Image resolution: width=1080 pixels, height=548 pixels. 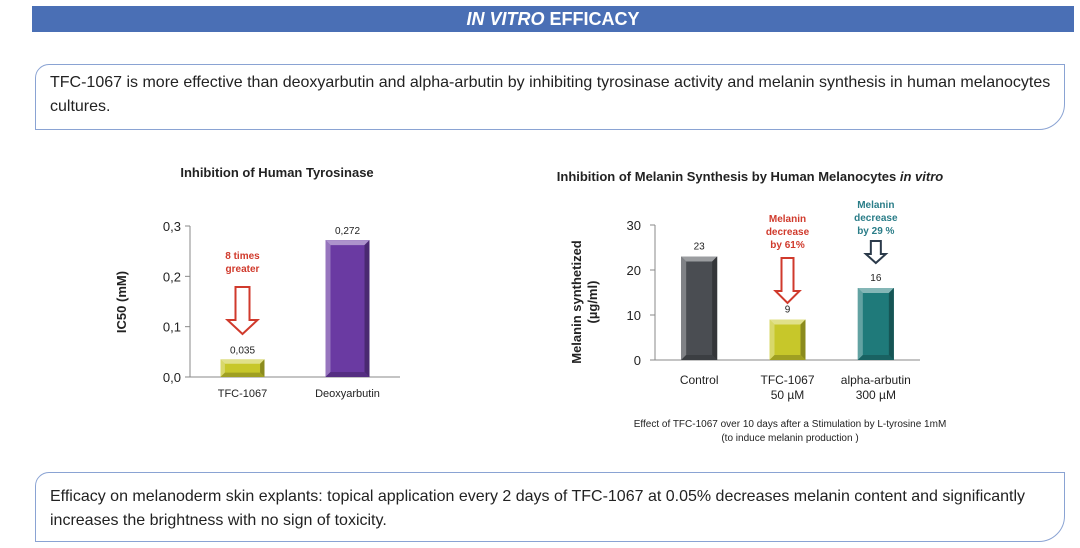 I want to click on chart1-data-label: 0,035, so click(x=242, y=350).